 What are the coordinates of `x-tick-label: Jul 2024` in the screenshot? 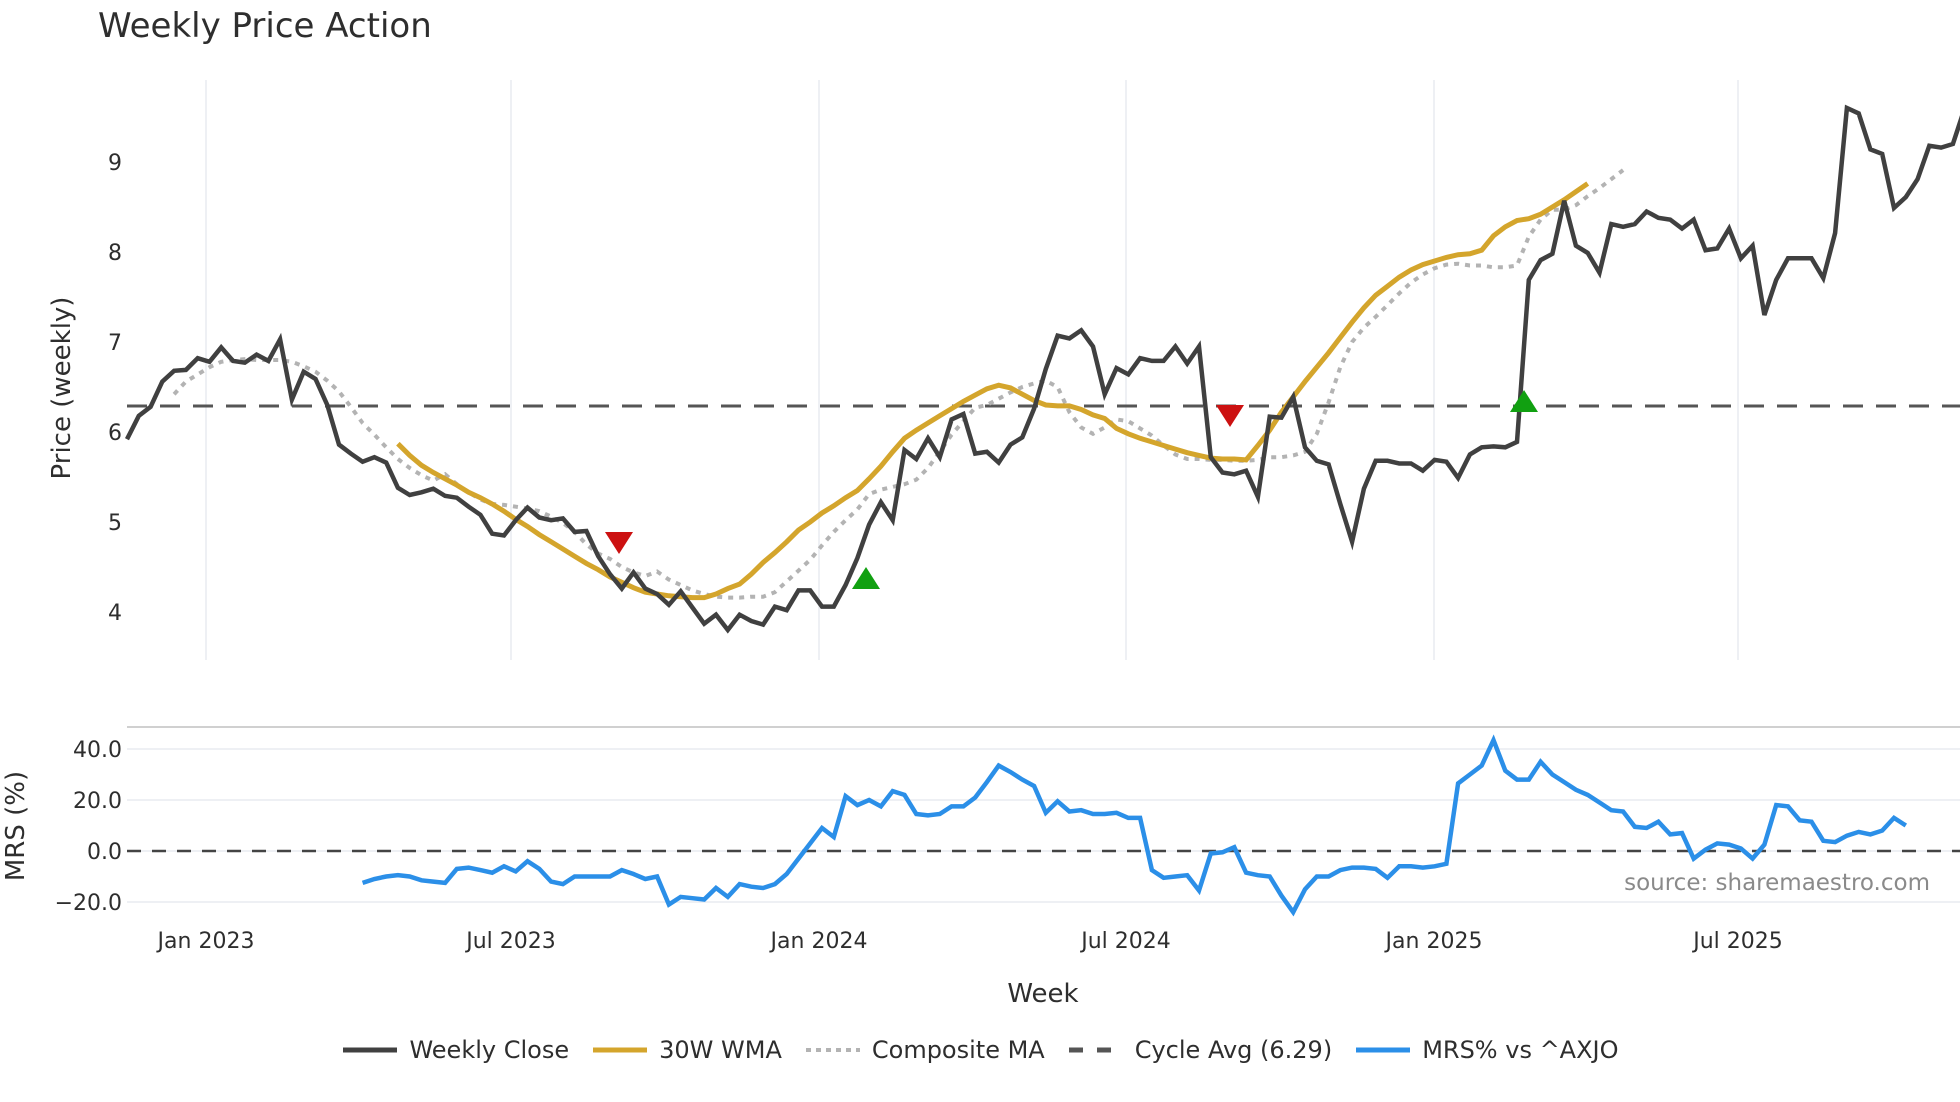 It's located at (1125, 941).